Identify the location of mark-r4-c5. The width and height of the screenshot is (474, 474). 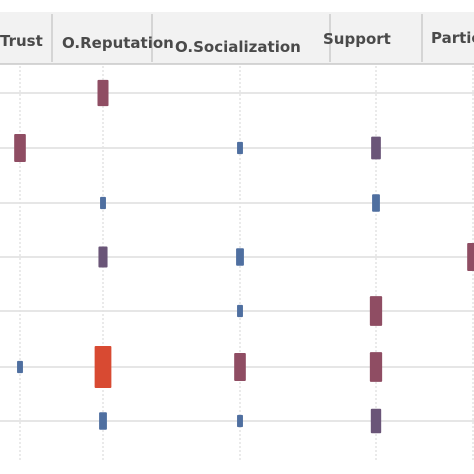
(470, 257).